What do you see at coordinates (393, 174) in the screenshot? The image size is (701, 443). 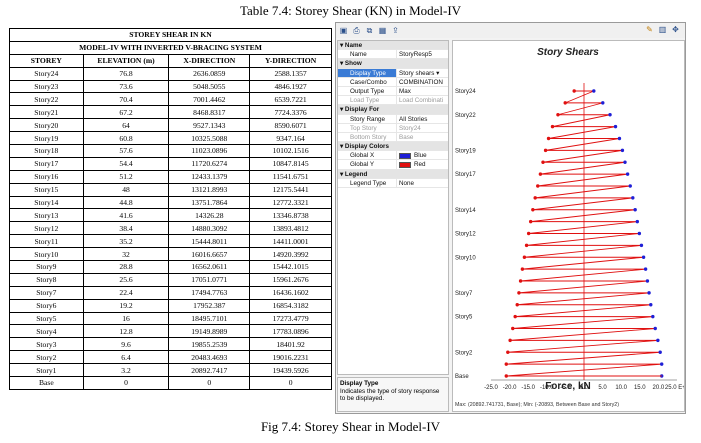 I see `property-category: ▾ Legend` at bounding box center [393, 174].